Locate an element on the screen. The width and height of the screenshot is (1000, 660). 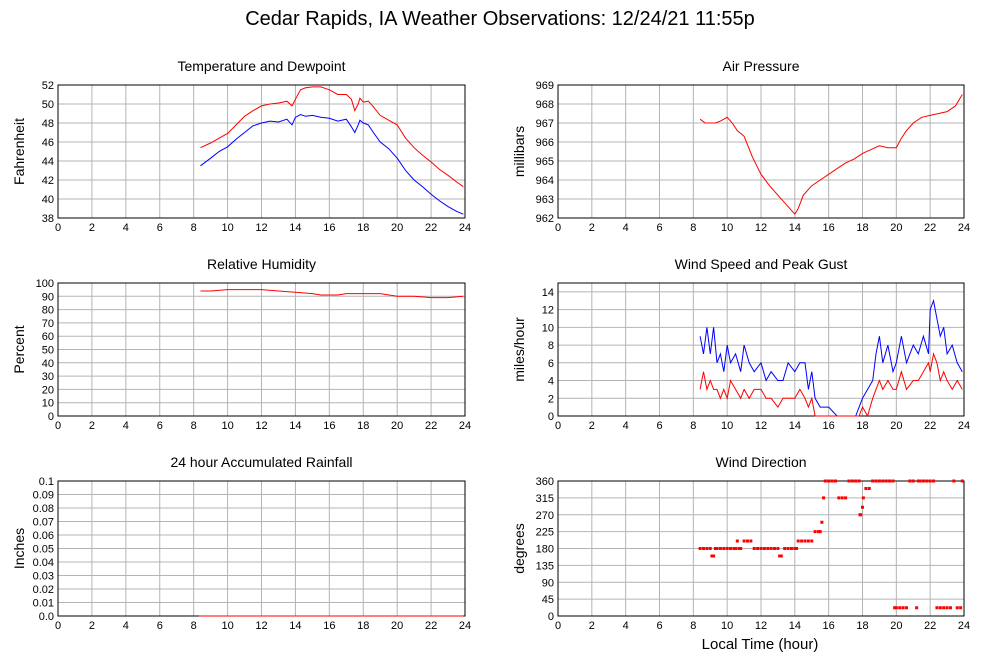
y-tick-label: 90 is located at coordinates (548, 583).